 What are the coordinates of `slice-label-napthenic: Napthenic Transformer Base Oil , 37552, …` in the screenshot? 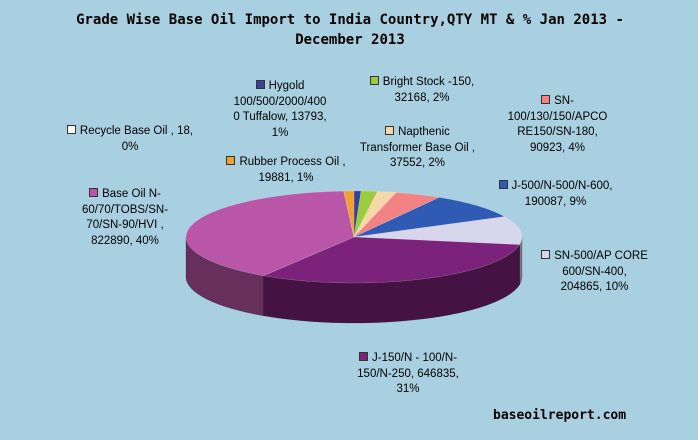 It's located at (417, 148).